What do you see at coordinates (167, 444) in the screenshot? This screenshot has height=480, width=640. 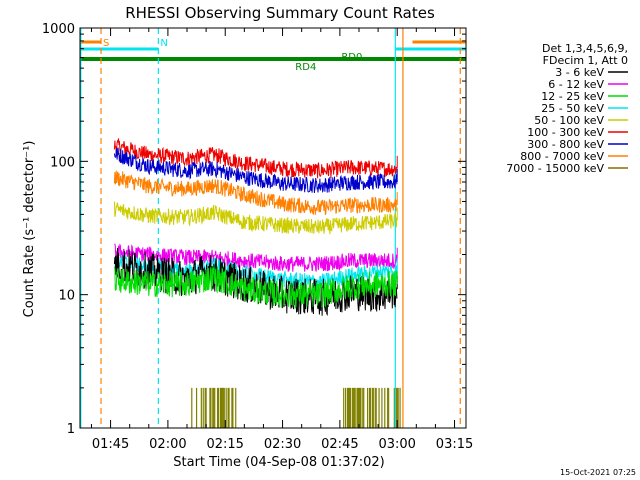 I see `x-tick-label: 02:00` at bounding box center [167, 444].